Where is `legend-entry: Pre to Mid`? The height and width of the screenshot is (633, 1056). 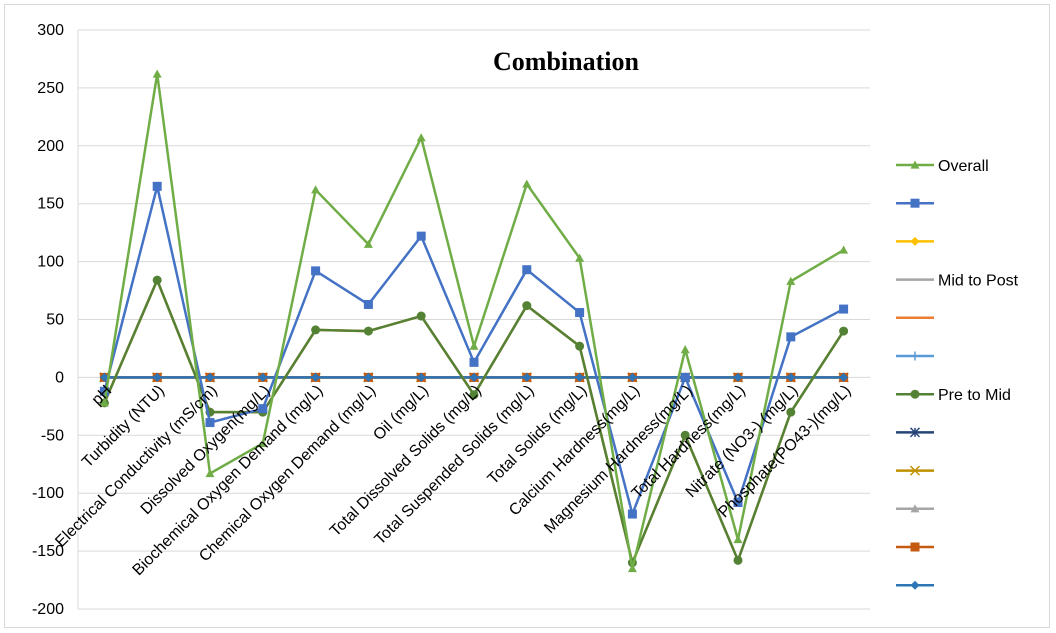
legend-entry: Pre to Mid is located at coordinates (953, 395).